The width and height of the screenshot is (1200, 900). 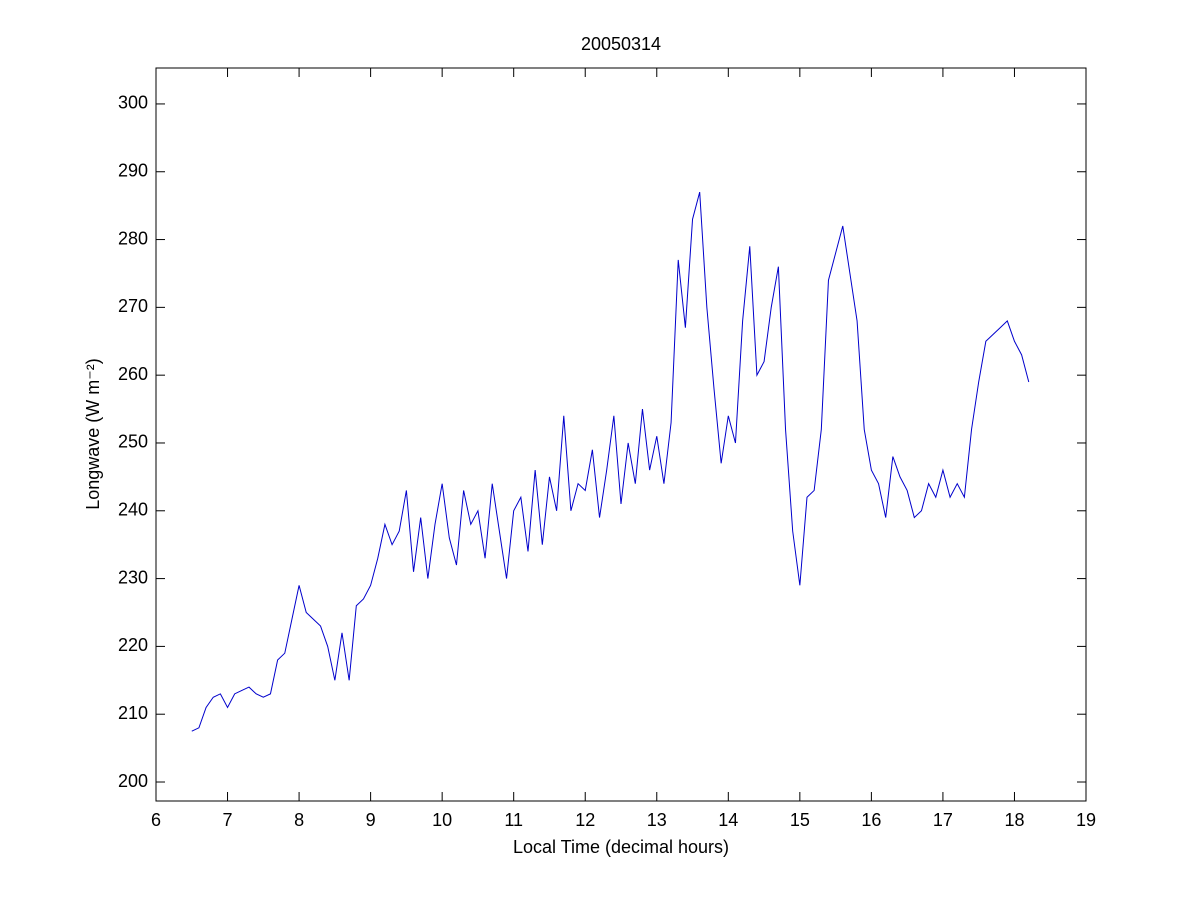 What do you see at coordinates (871, 820) in the screenshot?
I see `x-tick-label: 16` at bounding box center [871, 820].